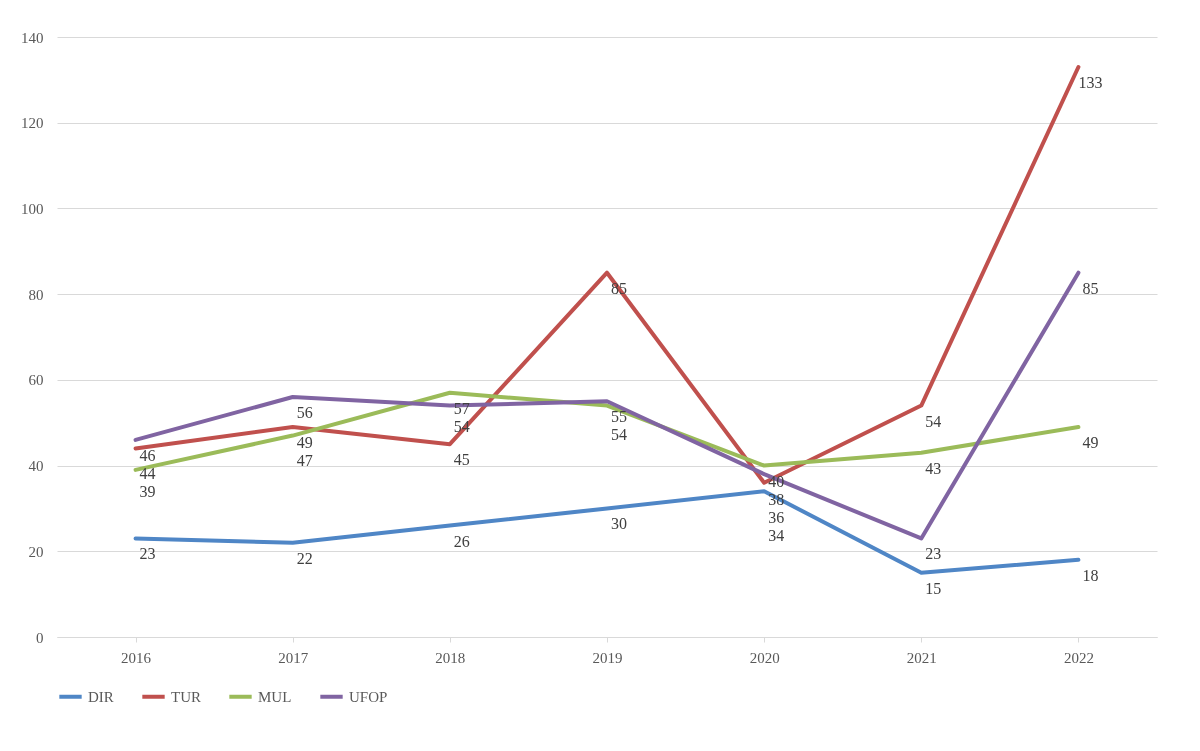 This screenshot has height=751, width=1200. Describe the element at coordinates (1090, 575) in the screenshot. I see `data-label: 18` at that location.